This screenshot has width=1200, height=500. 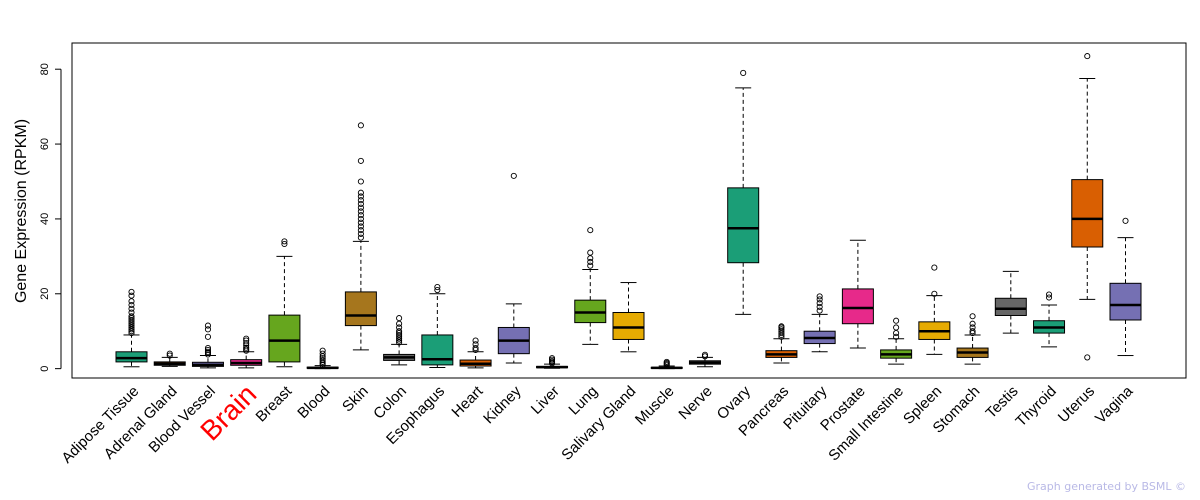 What do you see at coordinates (1049, 319) in the screenshot?
I see `box-thyroid` at bounding box center [1049, 319].